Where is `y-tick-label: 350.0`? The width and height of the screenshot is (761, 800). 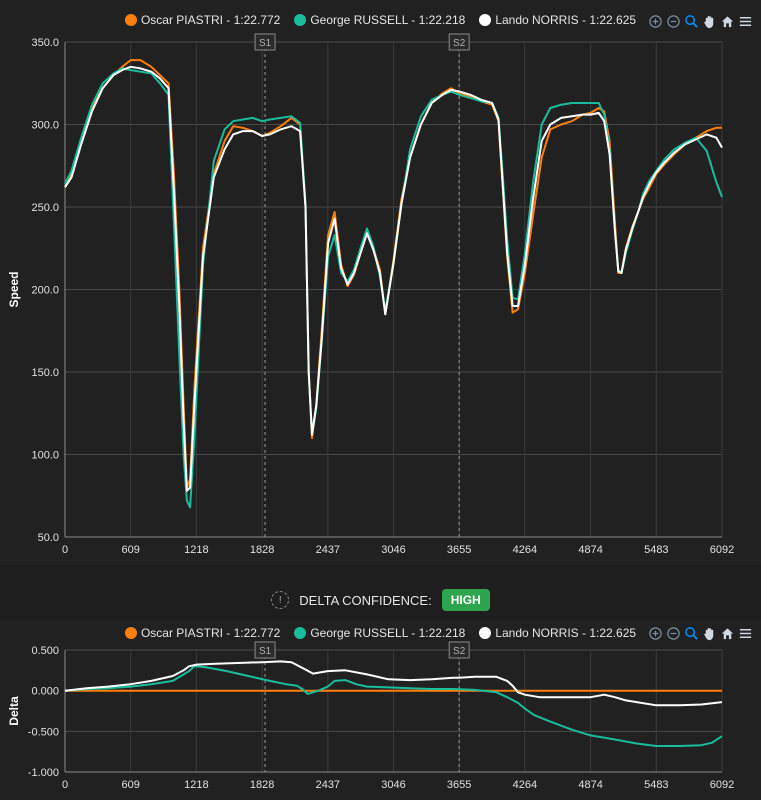
y-tick-label: 350.0 is located at coordinates (45, 43).